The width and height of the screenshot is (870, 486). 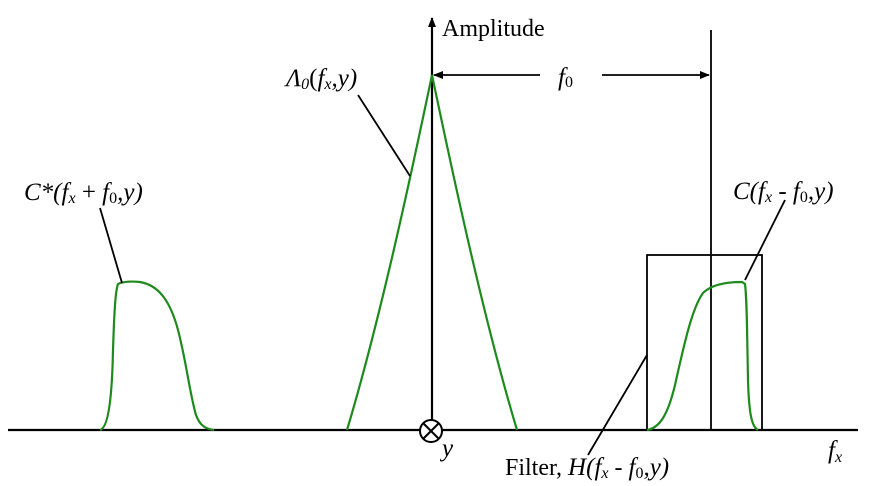 I want to click on vertical-axis-label: Amplitude, so click(x=493, y=29).